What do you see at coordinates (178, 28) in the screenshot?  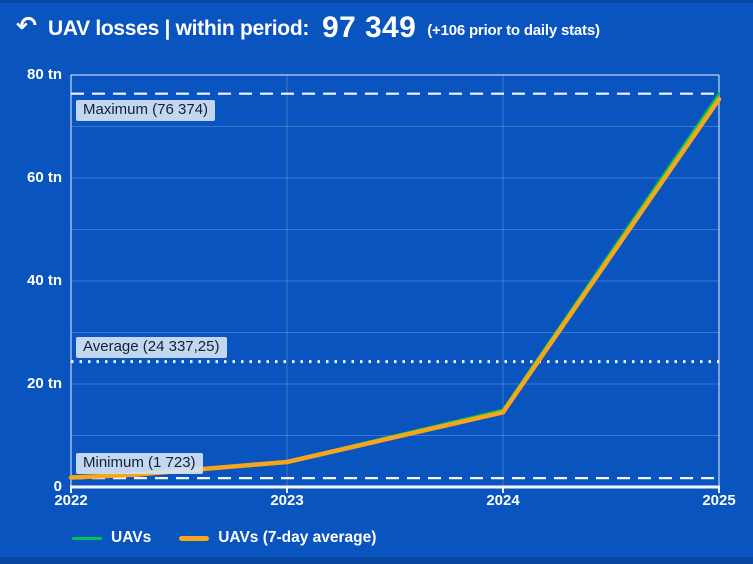 I see `page-title: UAV losses | within period:` at bounding box center [178, 28].